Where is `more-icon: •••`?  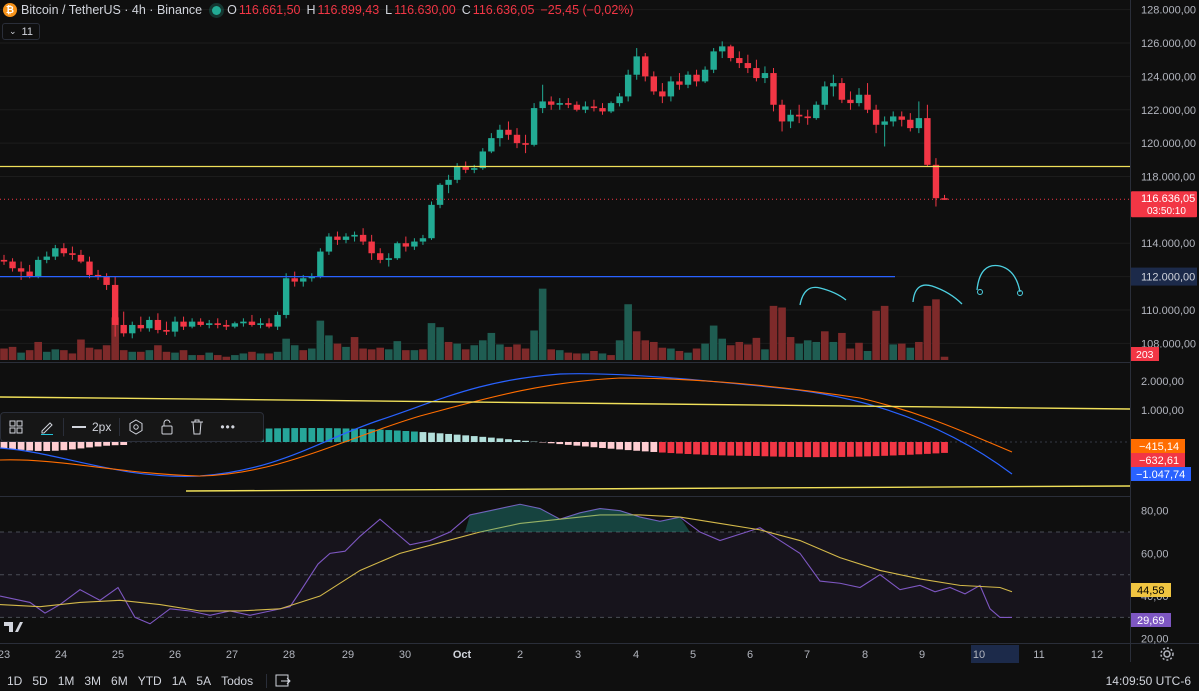 more-icon: ••• is located at coordinates (228, 427).